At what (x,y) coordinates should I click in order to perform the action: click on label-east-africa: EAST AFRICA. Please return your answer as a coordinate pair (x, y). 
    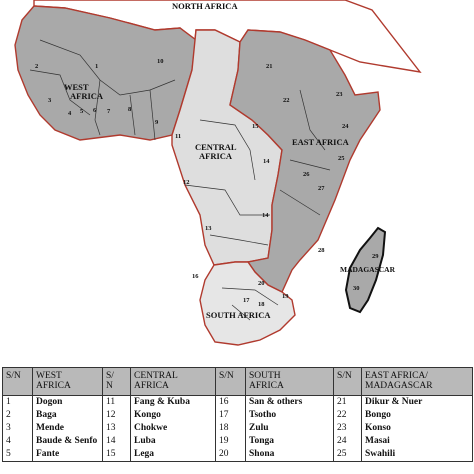
    Looking at the image, I should click on (321, 142).